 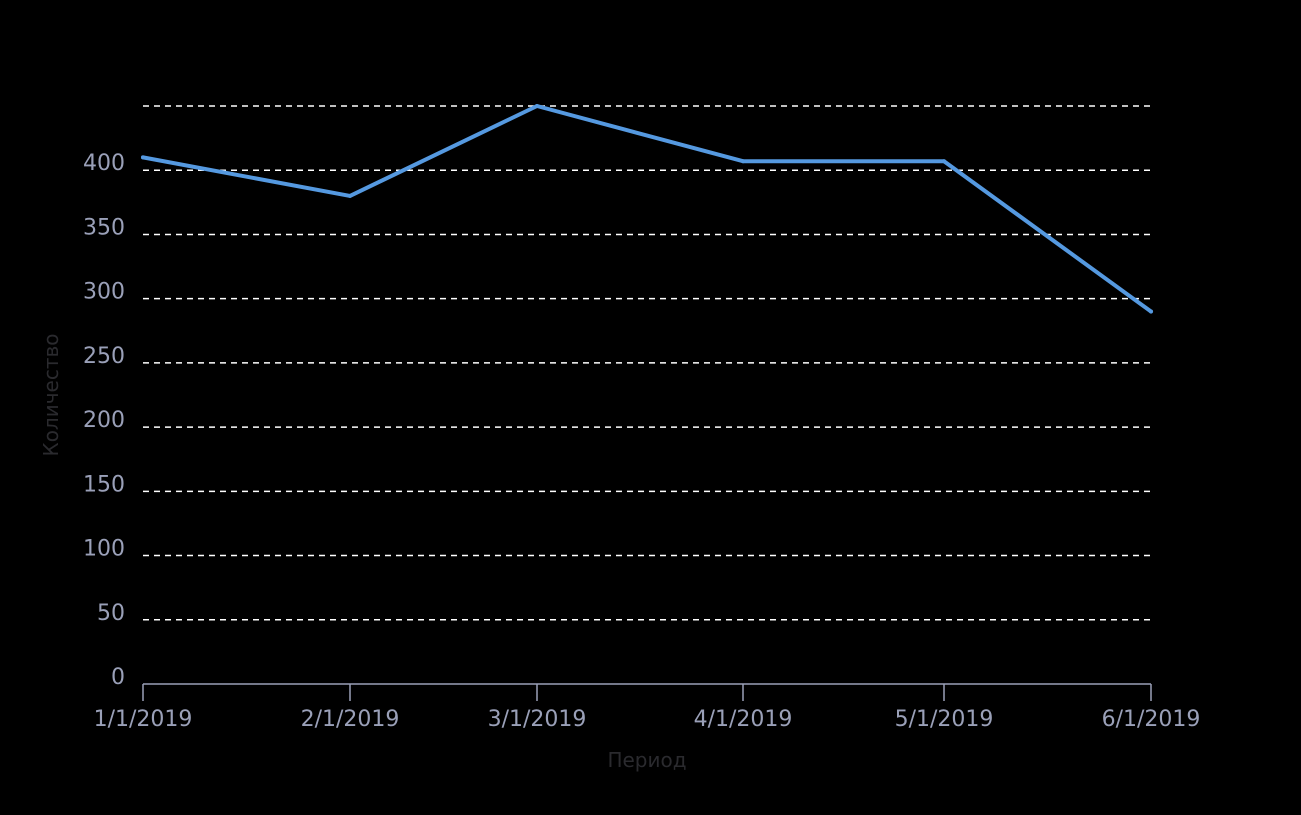 What do you see at coordinates (743, 719) in the screenshot?
I see `x-tick-label: 4/1/2019` at bounding box center [743, 719].